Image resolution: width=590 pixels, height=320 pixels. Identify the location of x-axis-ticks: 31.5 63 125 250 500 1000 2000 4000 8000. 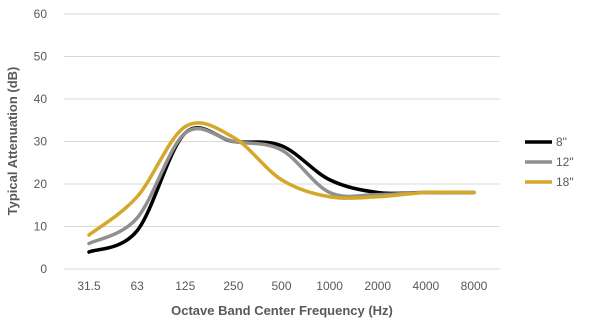
(282, 286).